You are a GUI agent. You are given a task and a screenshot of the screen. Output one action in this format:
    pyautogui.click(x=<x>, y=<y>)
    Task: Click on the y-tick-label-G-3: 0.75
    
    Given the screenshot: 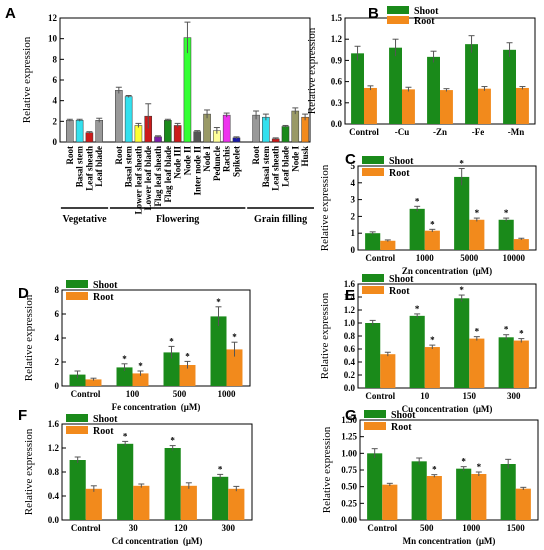 What is the action you would take?
    pyautogui.click(x=349, y=470)
    